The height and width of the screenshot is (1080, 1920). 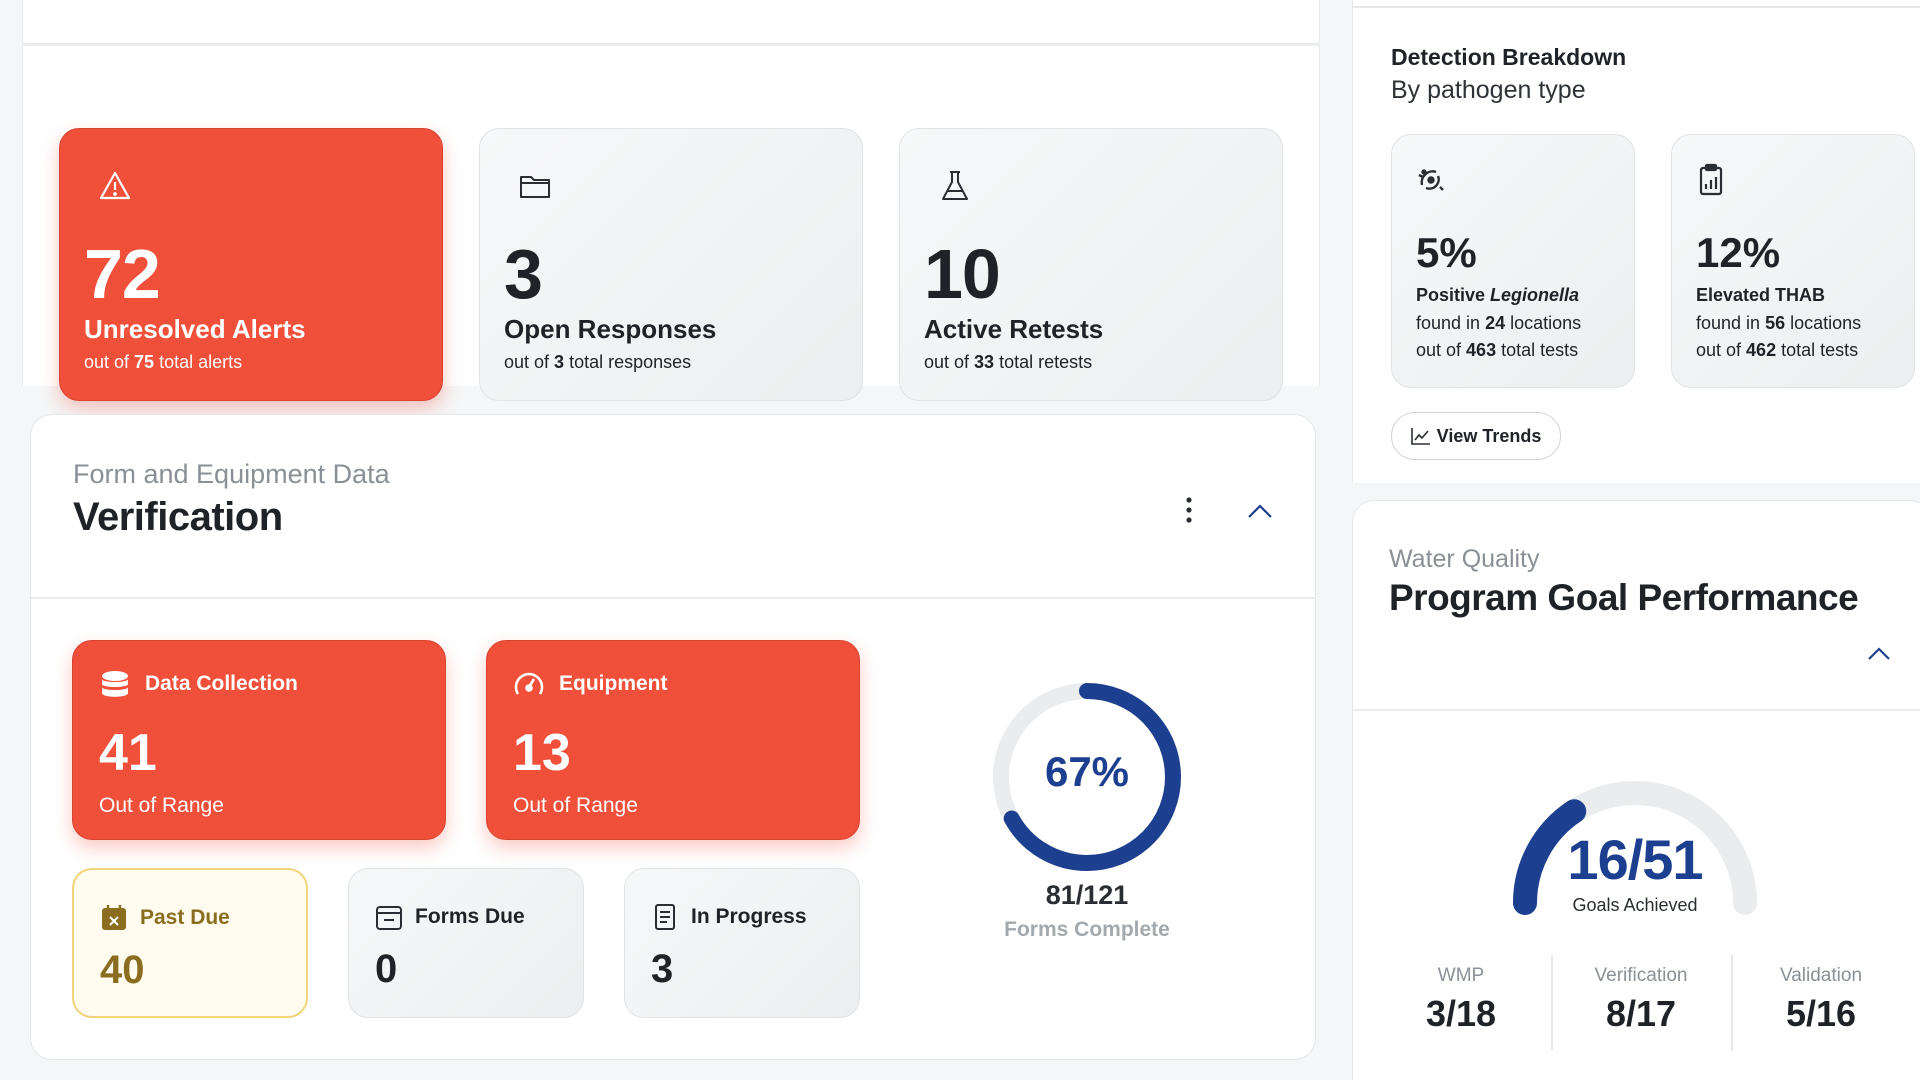 I want to click on metric-verification-label: Verification, so click(x=1641, y=975).